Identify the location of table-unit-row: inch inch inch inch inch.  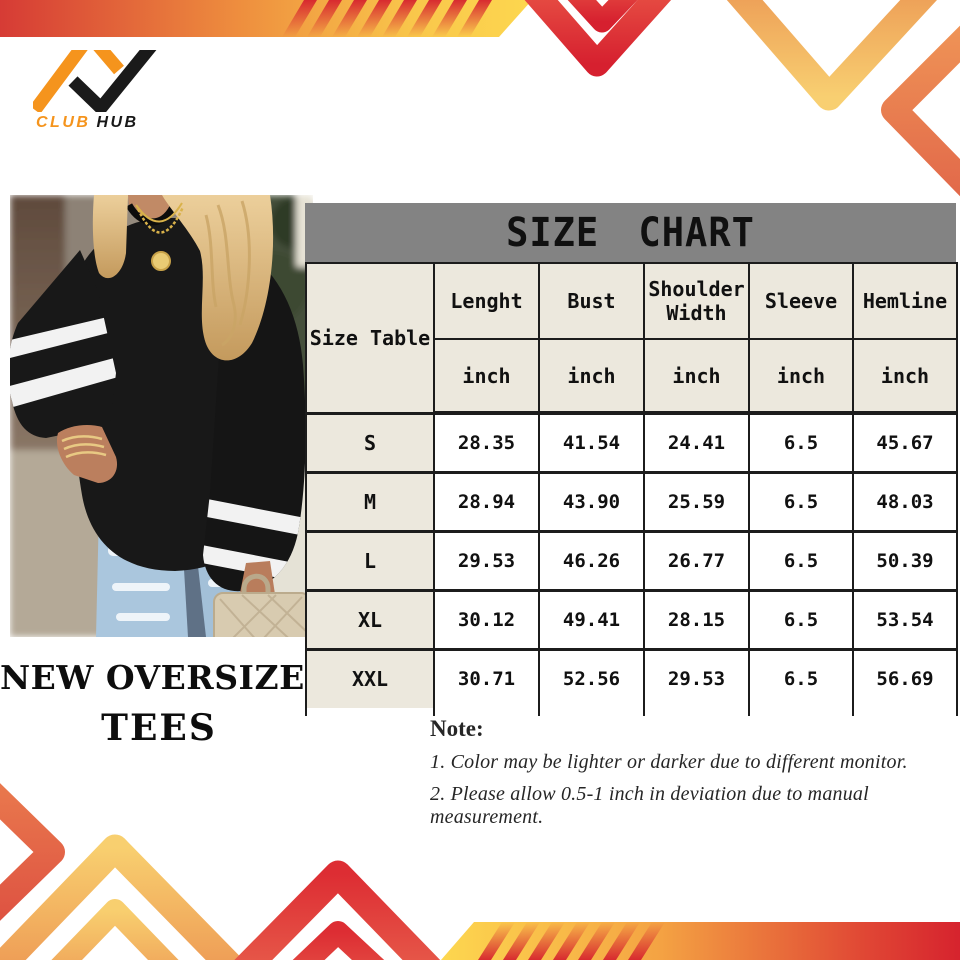
(632, 376).